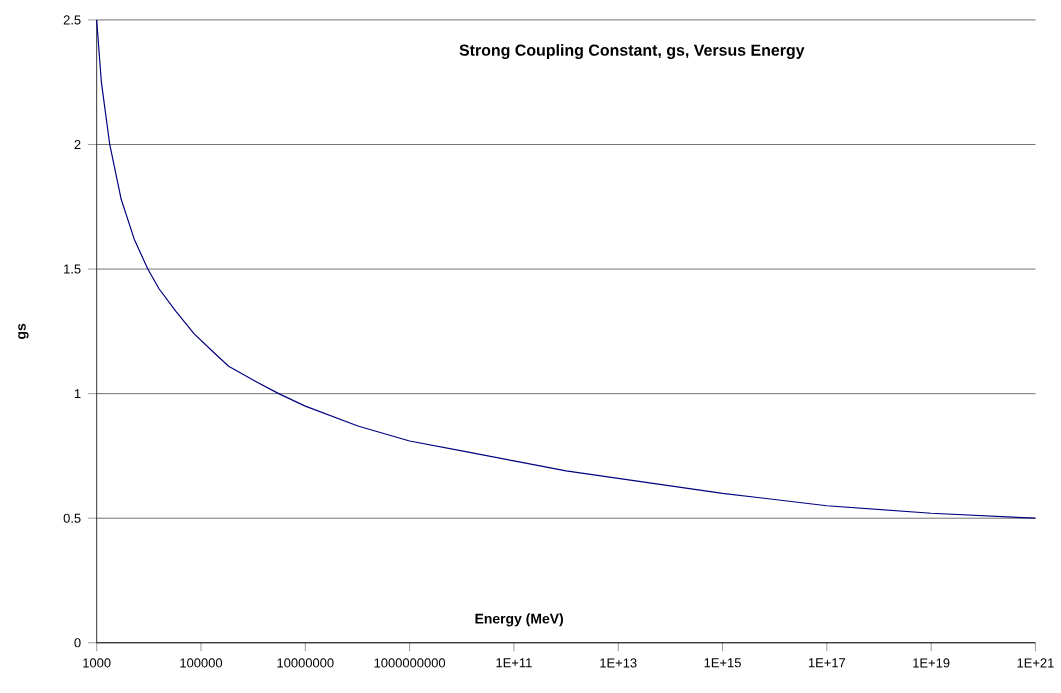 This screenshot has height=693, width=1061. What do you see at coordinates (305, 663) in the screenshot?
I see `x-tick-label: 10000000` at bounding box center [305, 663].